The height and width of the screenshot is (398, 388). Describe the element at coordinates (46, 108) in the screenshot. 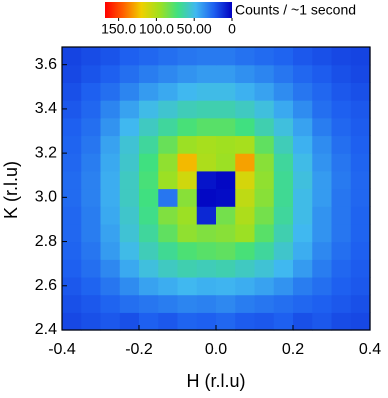

I see `y-tick-label: 3.4` at that location.